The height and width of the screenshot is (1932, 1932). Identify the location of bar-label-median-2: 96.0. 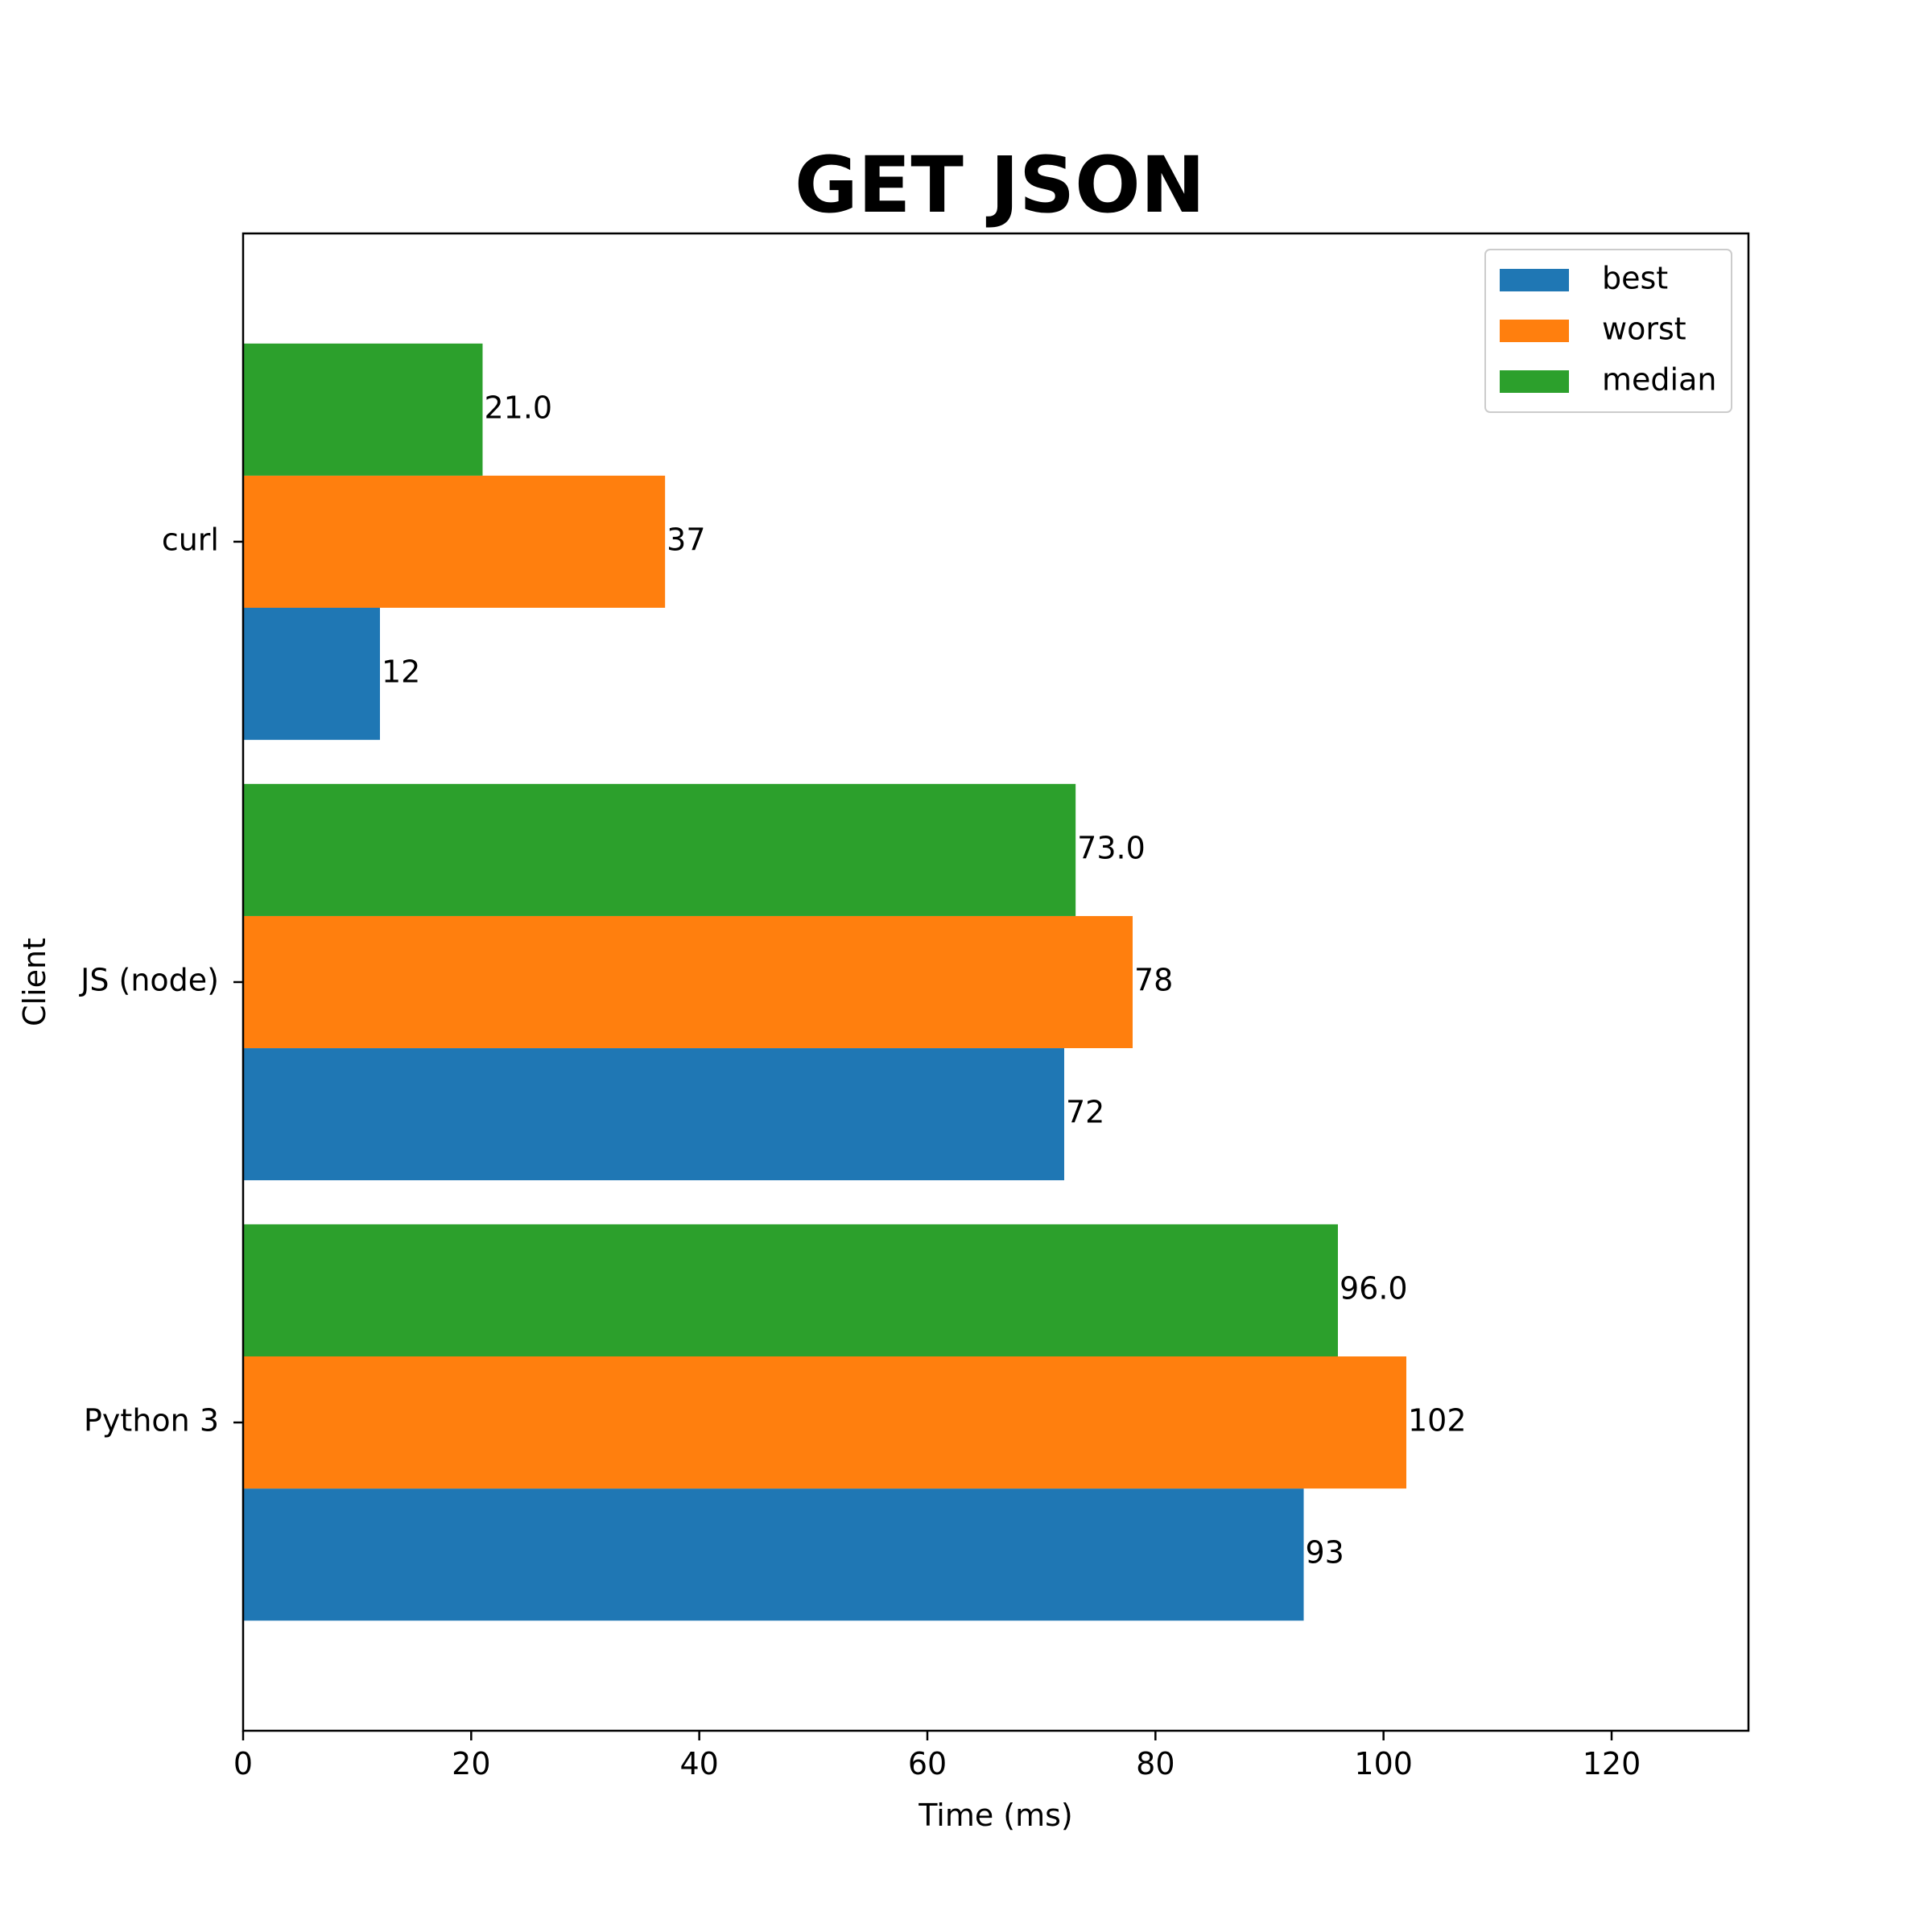
(1374, 1288).